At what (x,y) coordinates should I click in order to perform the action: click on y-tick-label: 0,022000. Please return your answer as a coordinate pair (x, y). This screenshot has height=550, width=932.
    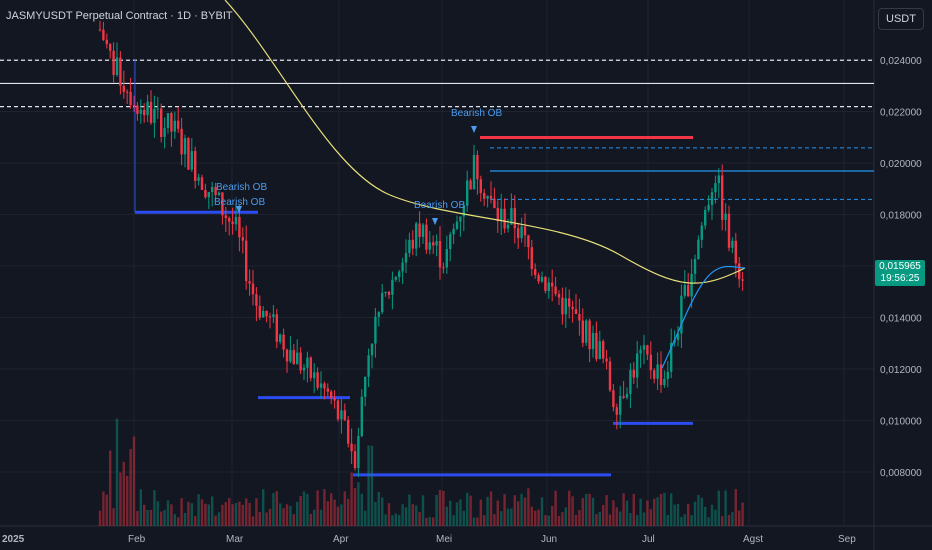
    Looking at the image, I should click on (901, 113).